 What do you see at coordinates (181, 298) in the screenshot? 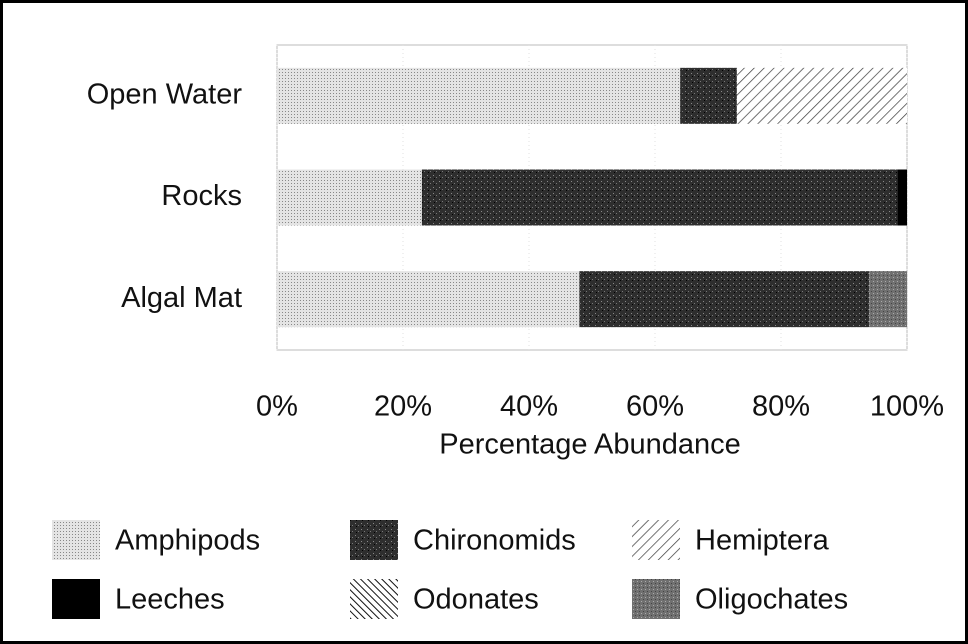
I see `y-tick-label: Algal Mat` at bounding box center [181, 298].